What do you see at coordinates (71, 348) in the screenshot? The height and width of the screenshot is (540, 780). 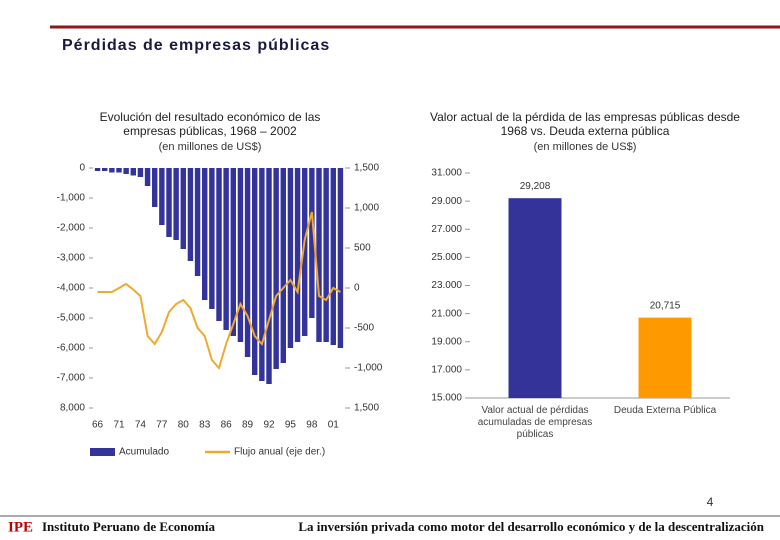 I see `y-tick-label: -6,000` at bounding box center [71, 348].